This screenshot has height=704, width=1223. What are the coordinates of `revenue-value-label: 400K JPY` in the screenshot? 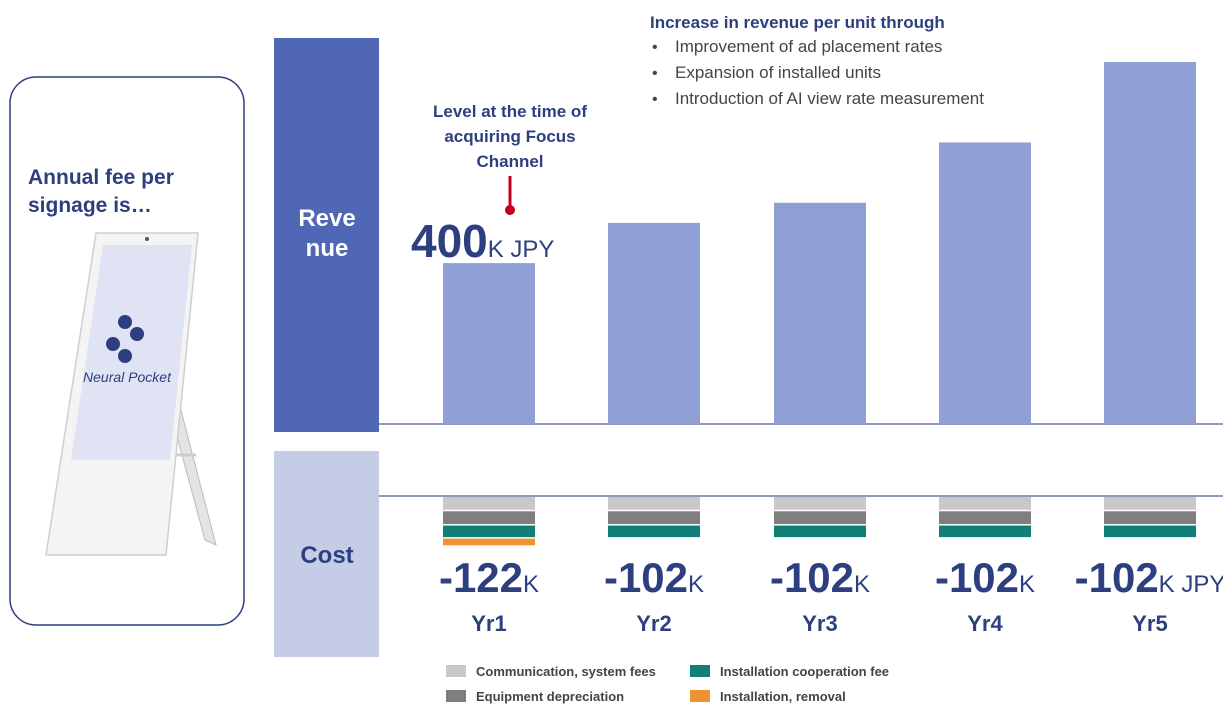 It's located at (482, 241).